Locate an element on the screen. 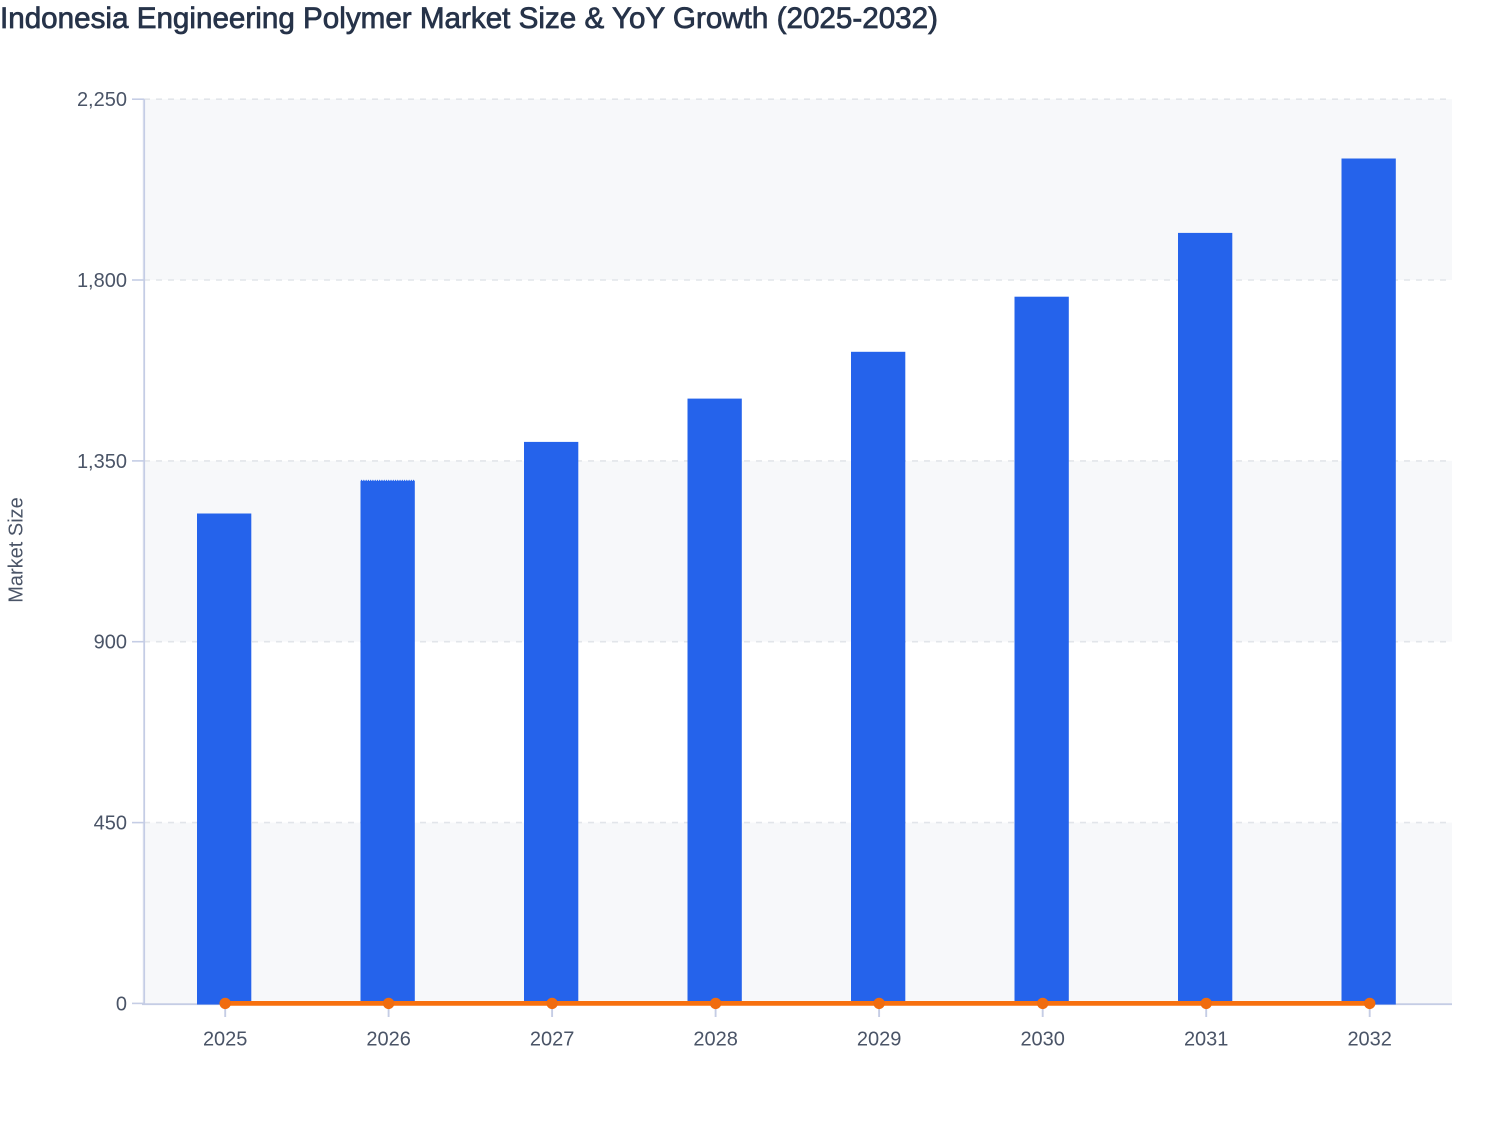 The image size is (1508, 1125). svg-text: 2029 is located at coordinates (879, 1040).